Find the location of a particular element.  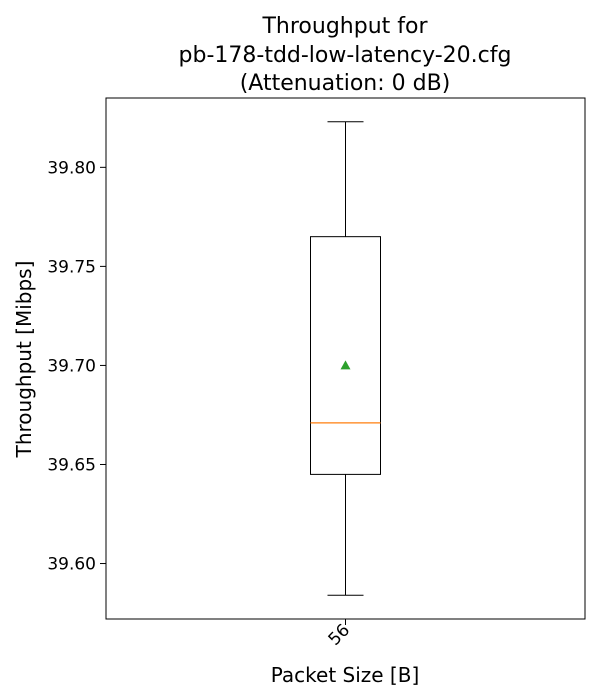

y-axis-label: Throughput [Mibps] is located at coordinates (24, 360).